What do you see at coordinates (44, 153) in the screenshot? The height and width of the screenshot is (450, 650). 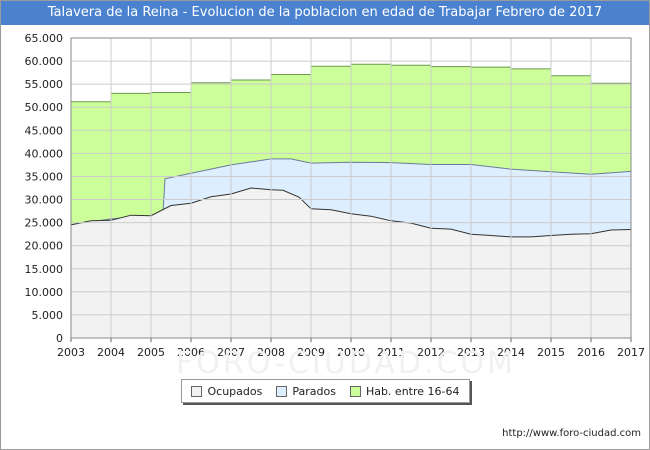 I see `y-tick-label: 40.000` at bounding box center [44, 153].